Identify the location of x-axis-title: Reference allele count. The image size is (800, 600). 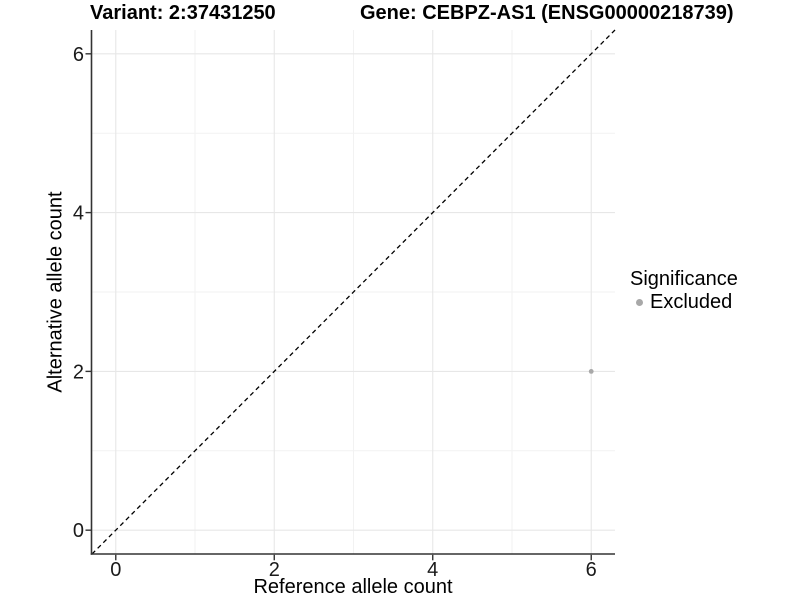
(353, 587).